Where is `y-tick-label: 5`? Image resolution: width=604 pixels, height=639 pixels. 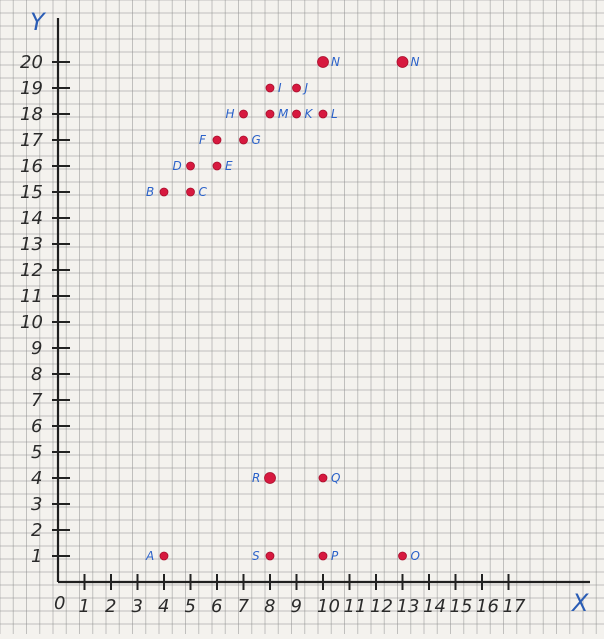 y-tick-label: 5 is located at coordinates (36, 452).